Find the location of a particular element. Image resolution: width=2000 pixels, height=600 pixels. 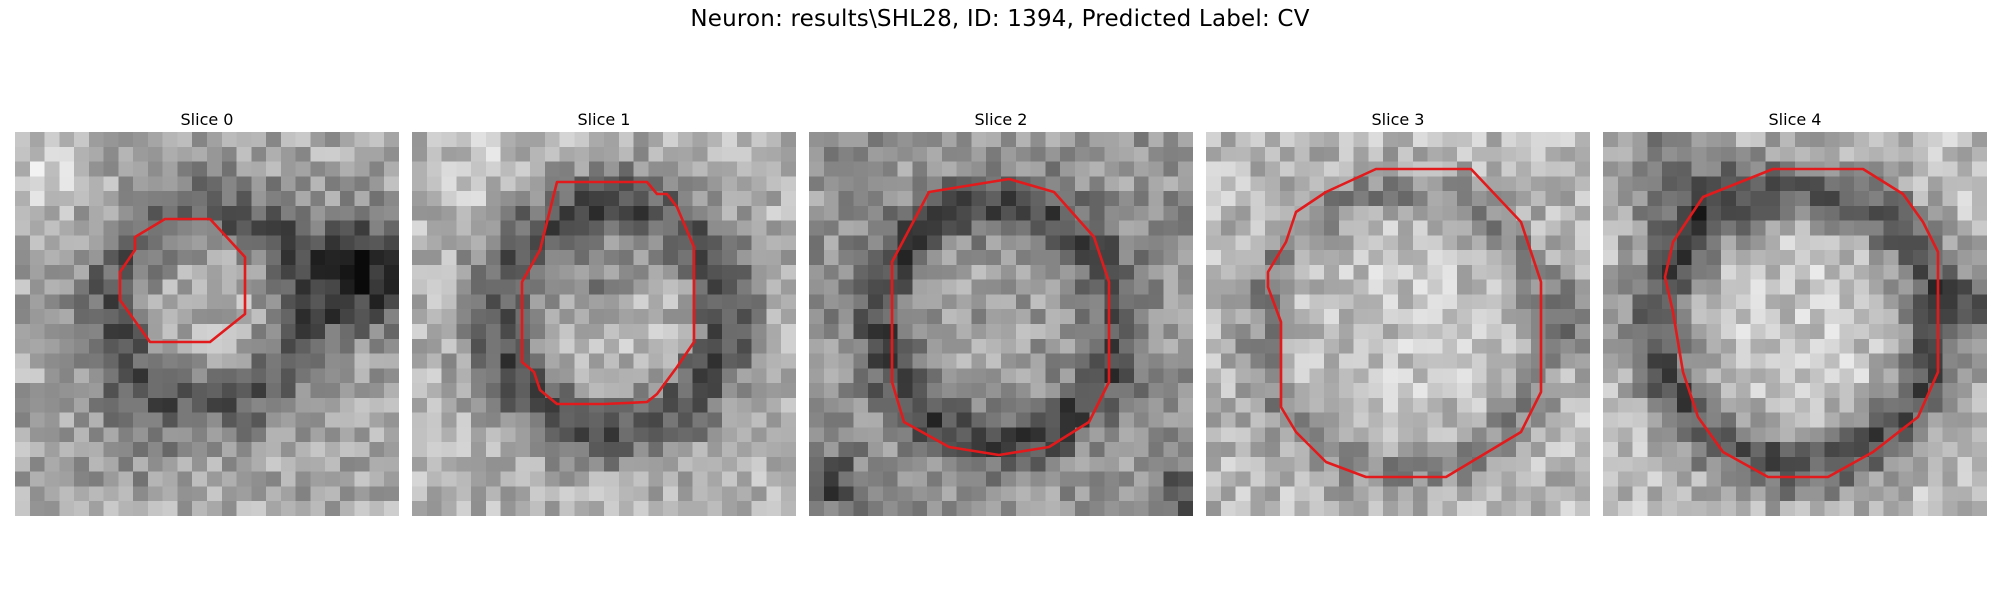

slice-panel-2: Slice 2 is located at coordinates (1001, 312).